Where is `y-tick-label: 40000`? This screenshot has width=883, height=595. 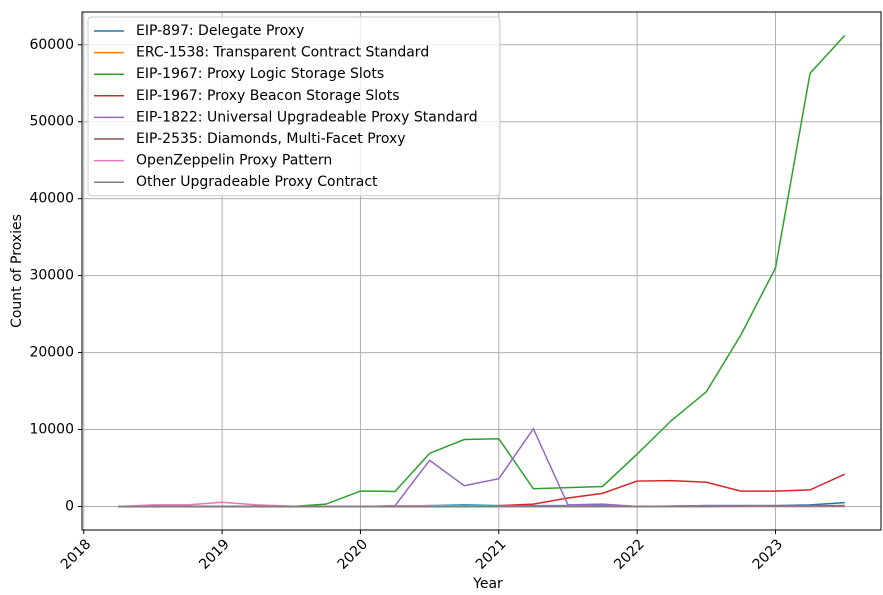
y-tick-label: 40000 is located at coordinates (51, 199).